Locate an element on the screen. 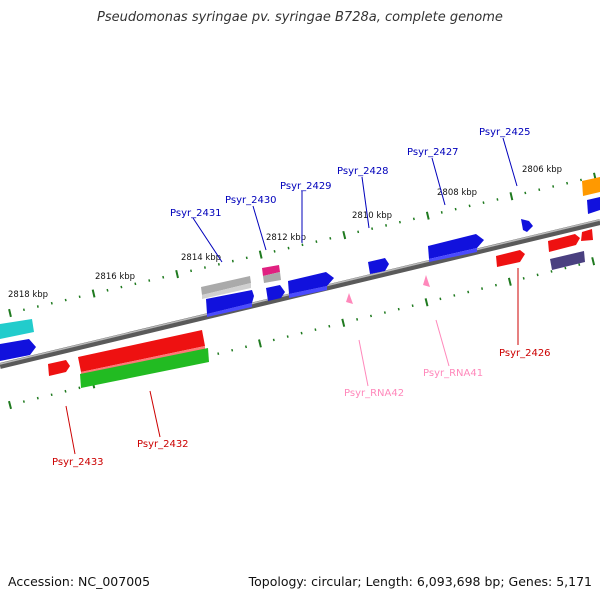  gene-label-psyr-2432: Psyr_2432 is located at coordinates (163, 444).